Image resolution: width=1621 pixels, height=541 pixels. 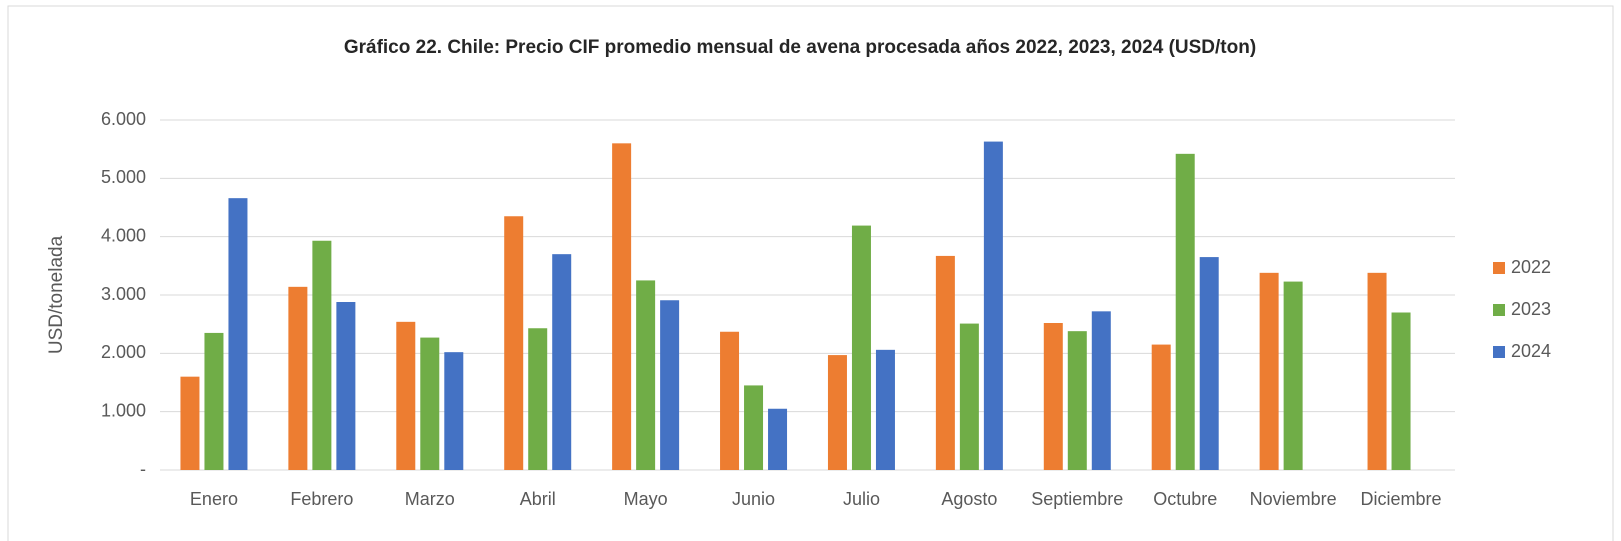 I want to click on x-tick-label: Enero, so click(x=214, y=499).